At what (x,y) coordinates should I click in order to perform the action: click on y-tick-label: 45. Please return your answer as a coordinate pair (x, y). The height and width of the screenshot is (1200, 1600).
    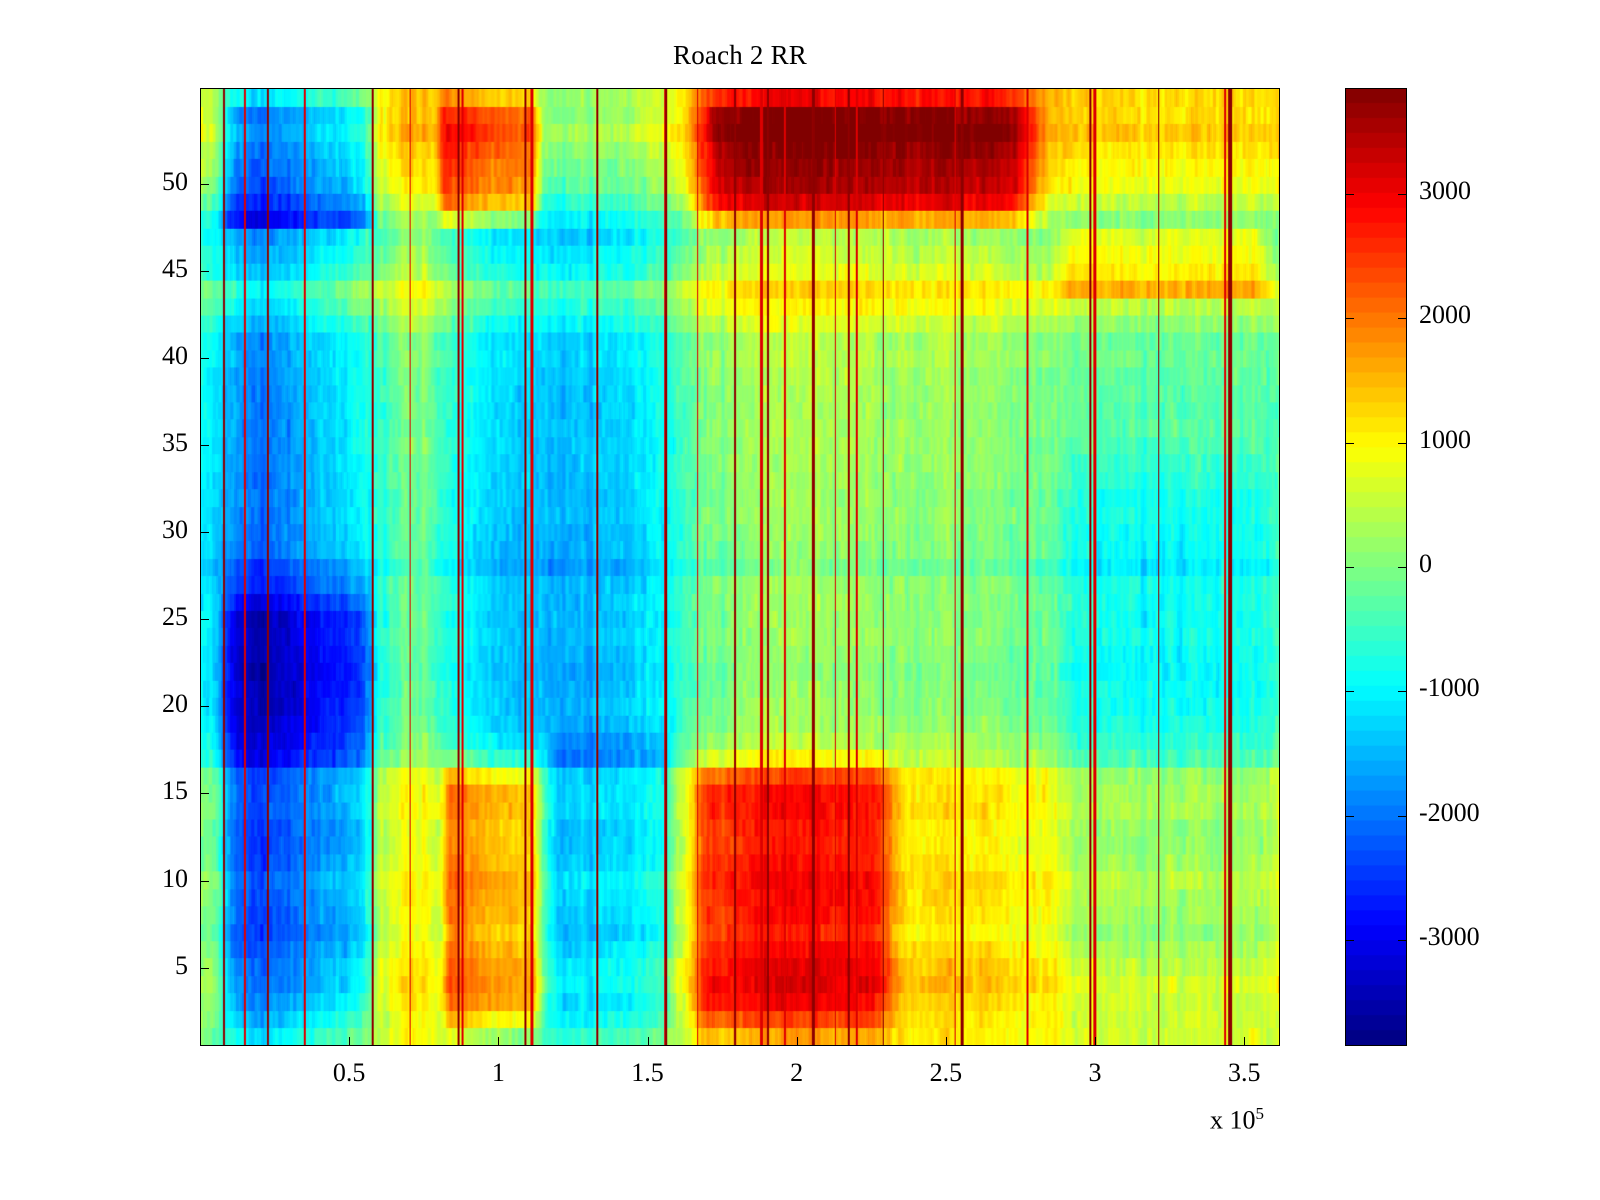
    Looking at the image, I should click on (175, 268).